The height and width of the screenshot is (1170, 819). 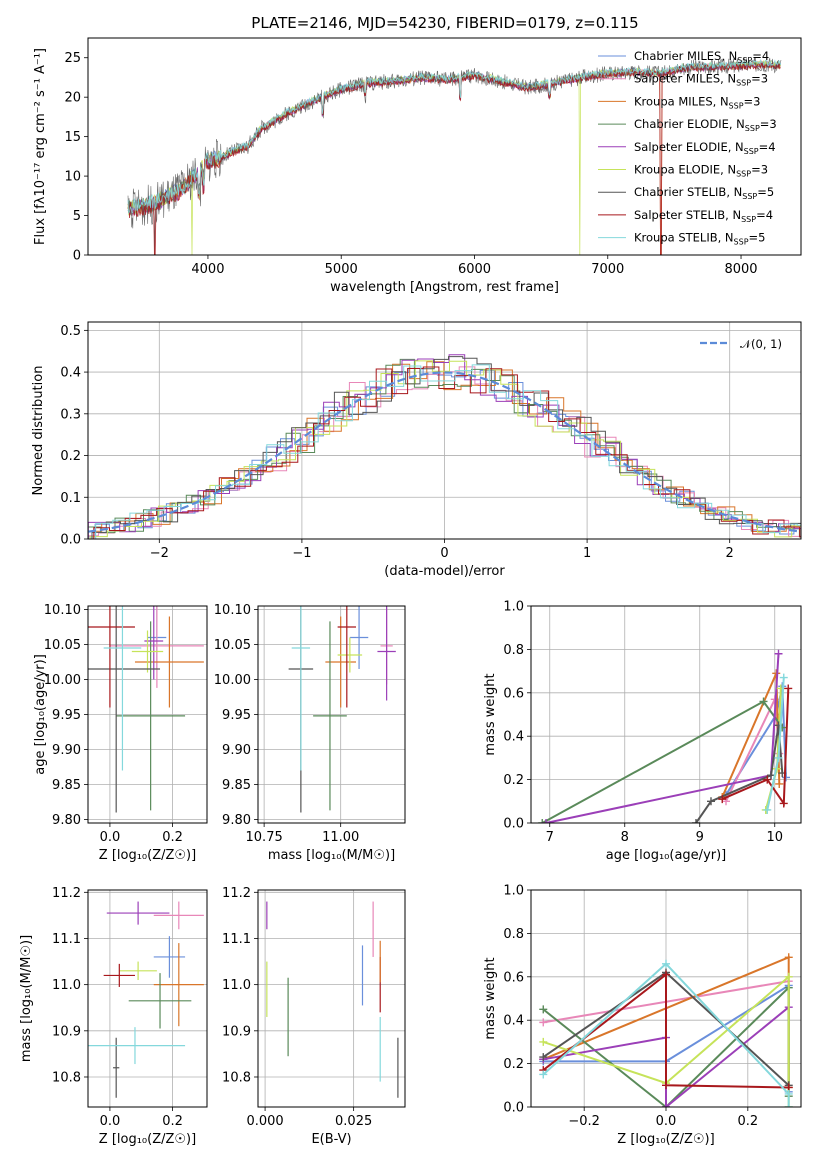 I want to click on x-axis-label: mass [log₁₀(M/M☉)], so click(x=331, y=855).